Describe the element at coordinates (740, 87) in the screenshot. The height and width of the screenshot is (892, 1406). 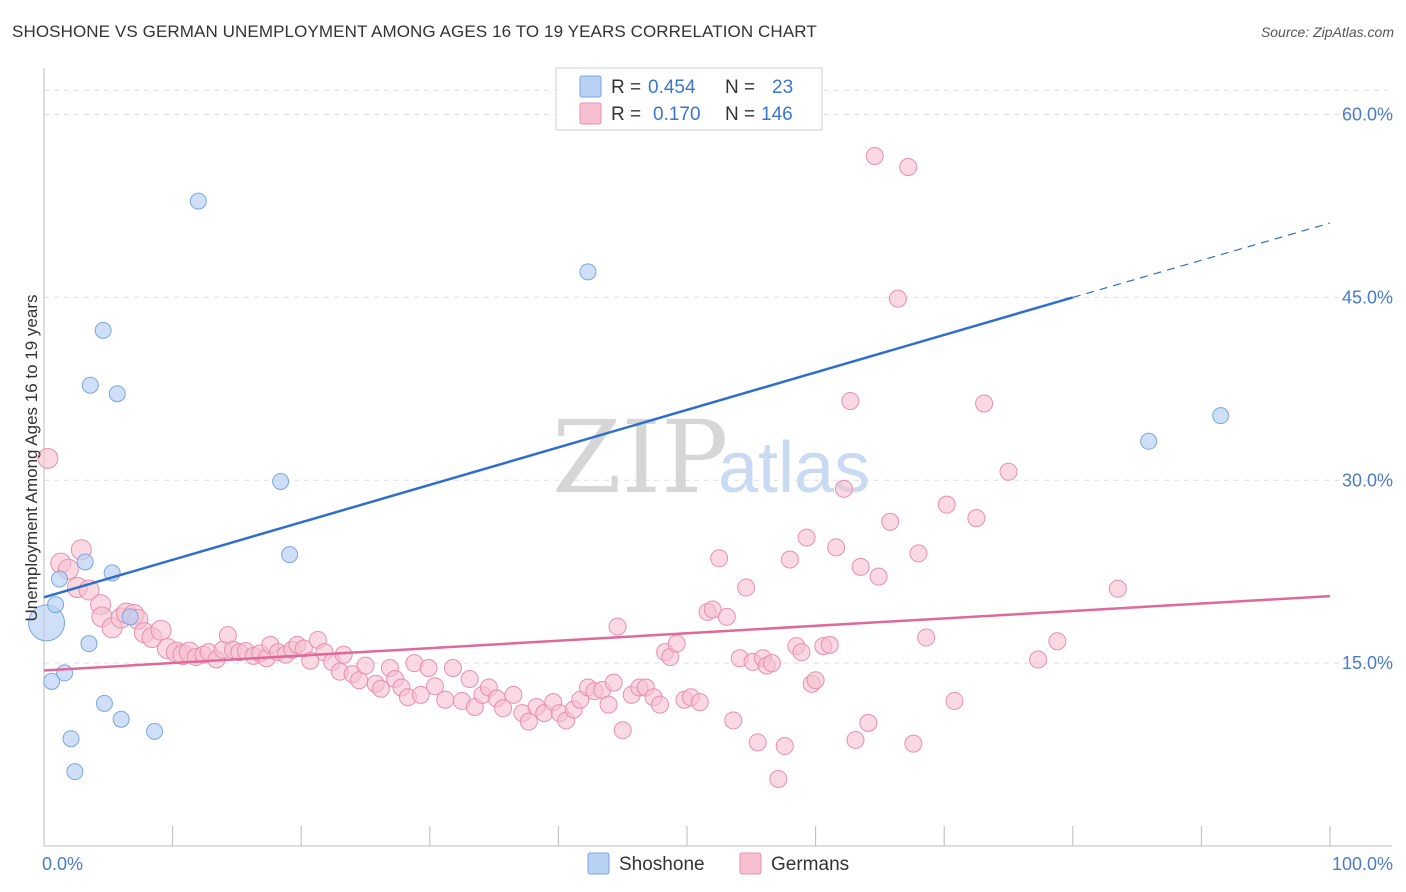
I see `legend-n-label-shoshone: N =` at that location.